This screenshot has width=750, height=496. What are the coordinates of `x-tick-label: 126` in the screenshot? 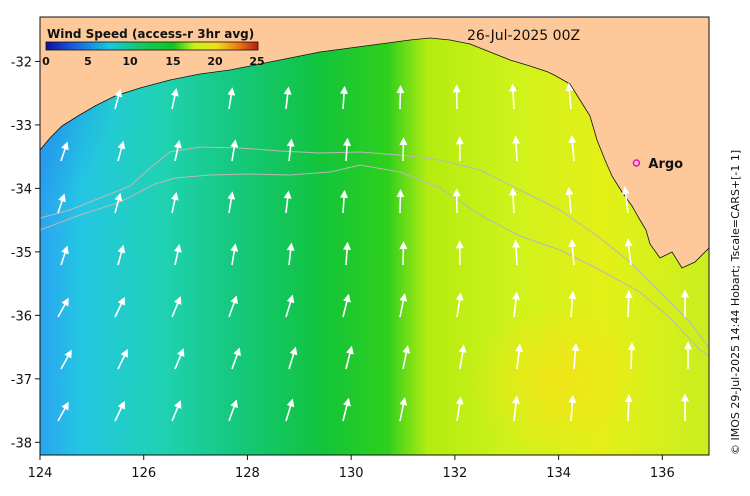 It's located at (143, 473).